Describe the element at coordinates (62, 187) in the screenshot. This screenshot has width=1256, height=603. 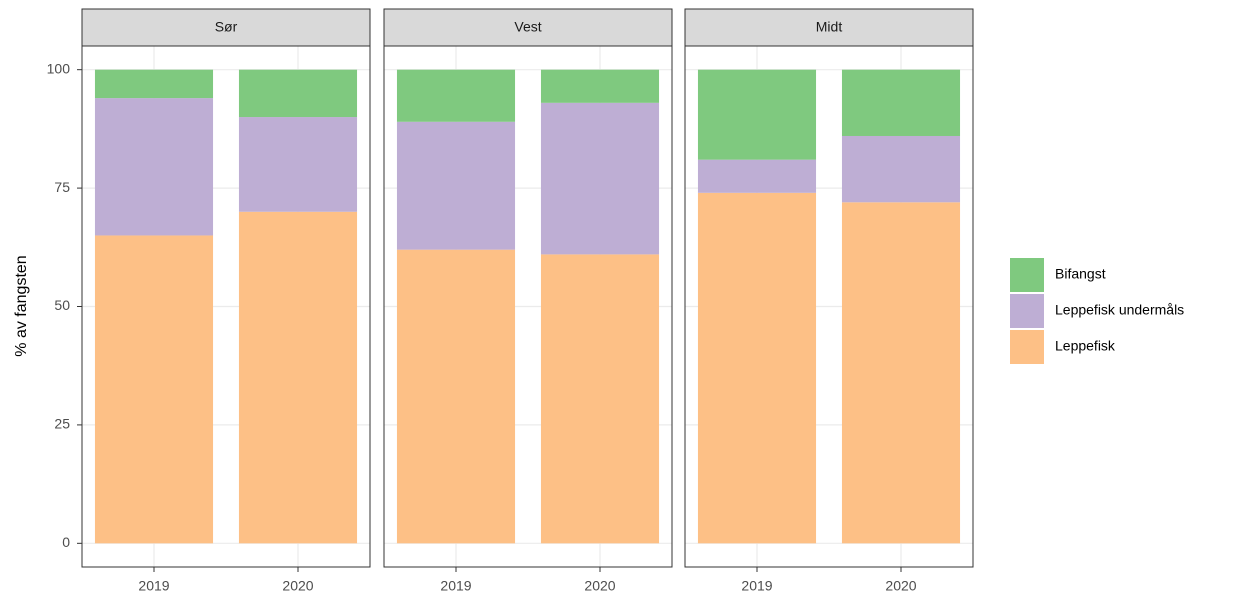
I see `y-tick-label: 75` at that location.